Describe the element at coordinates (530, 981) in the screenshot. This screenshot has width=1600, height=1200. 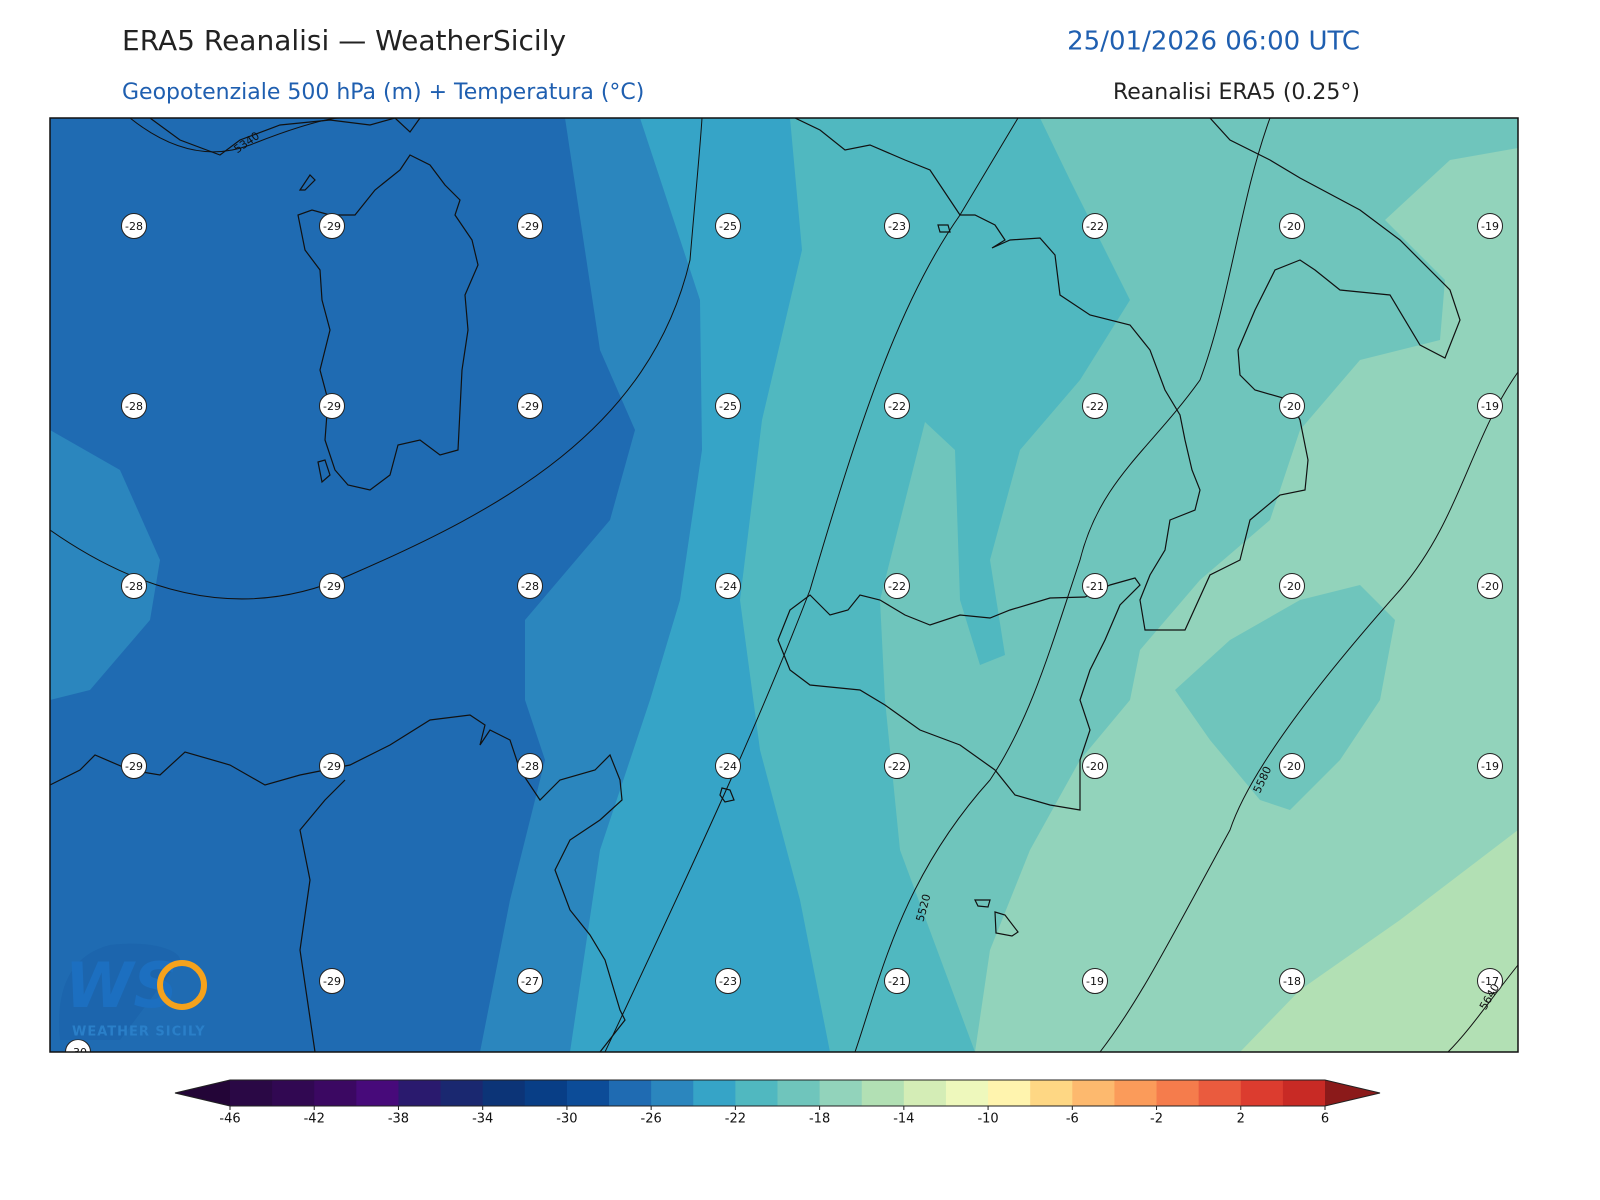
I see `temperature-label: -27` at that location.